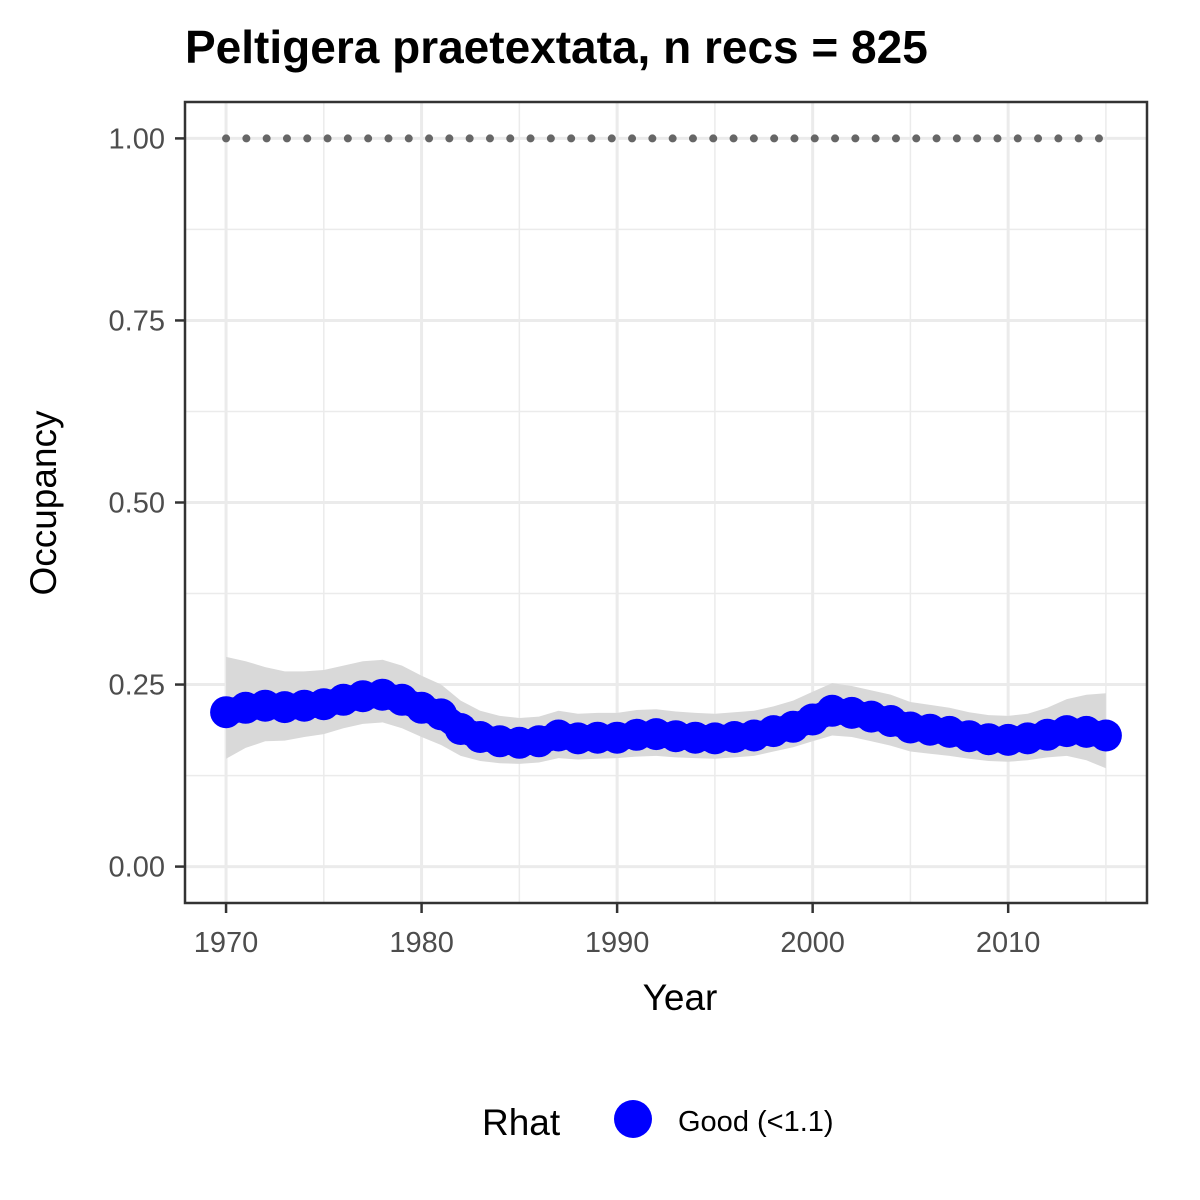  I want to click on x-tick-label: 1980, so click(421, 943).